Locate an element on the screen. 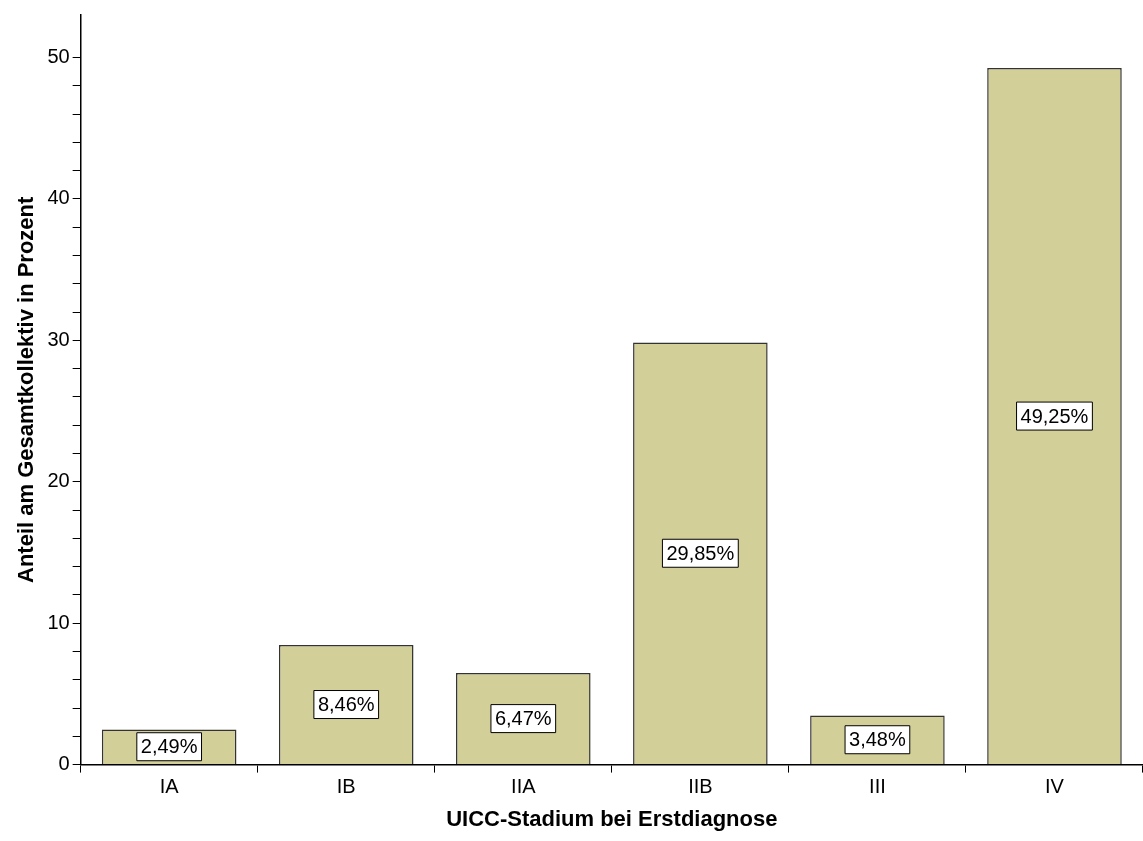  y-tick-label: 30 is located at coordinates (58, 338).